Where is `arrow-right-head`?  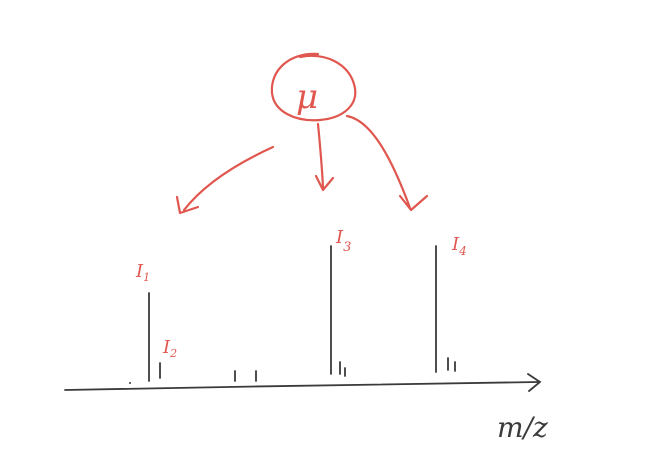 arrow-right-head is located at coordinates (413, 203).